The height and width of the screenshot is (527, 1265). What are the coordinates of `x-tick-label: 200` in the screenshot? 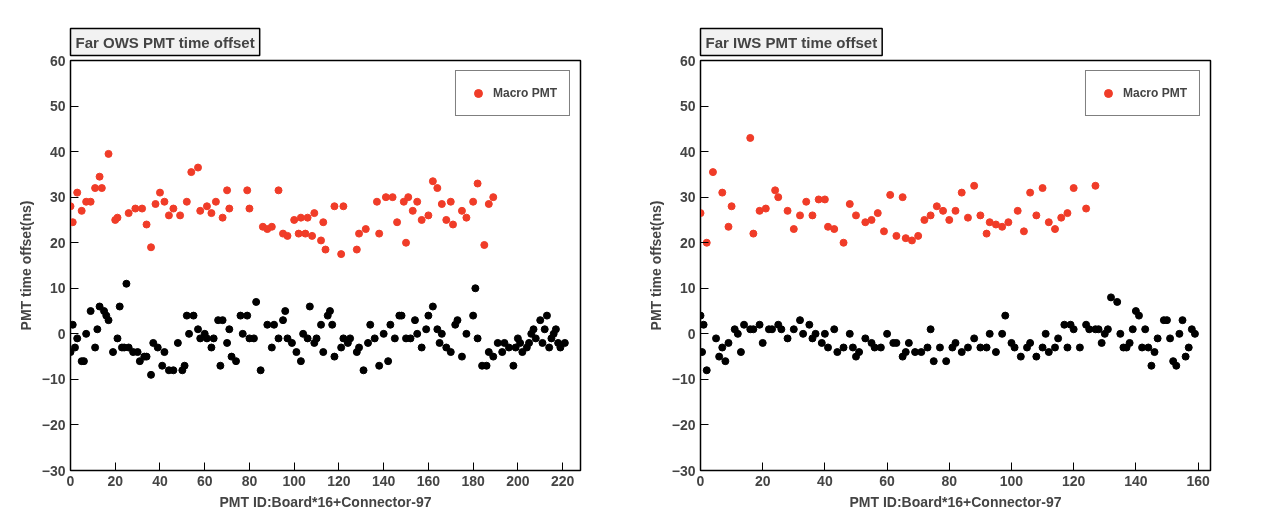 It's located at (518, 480).